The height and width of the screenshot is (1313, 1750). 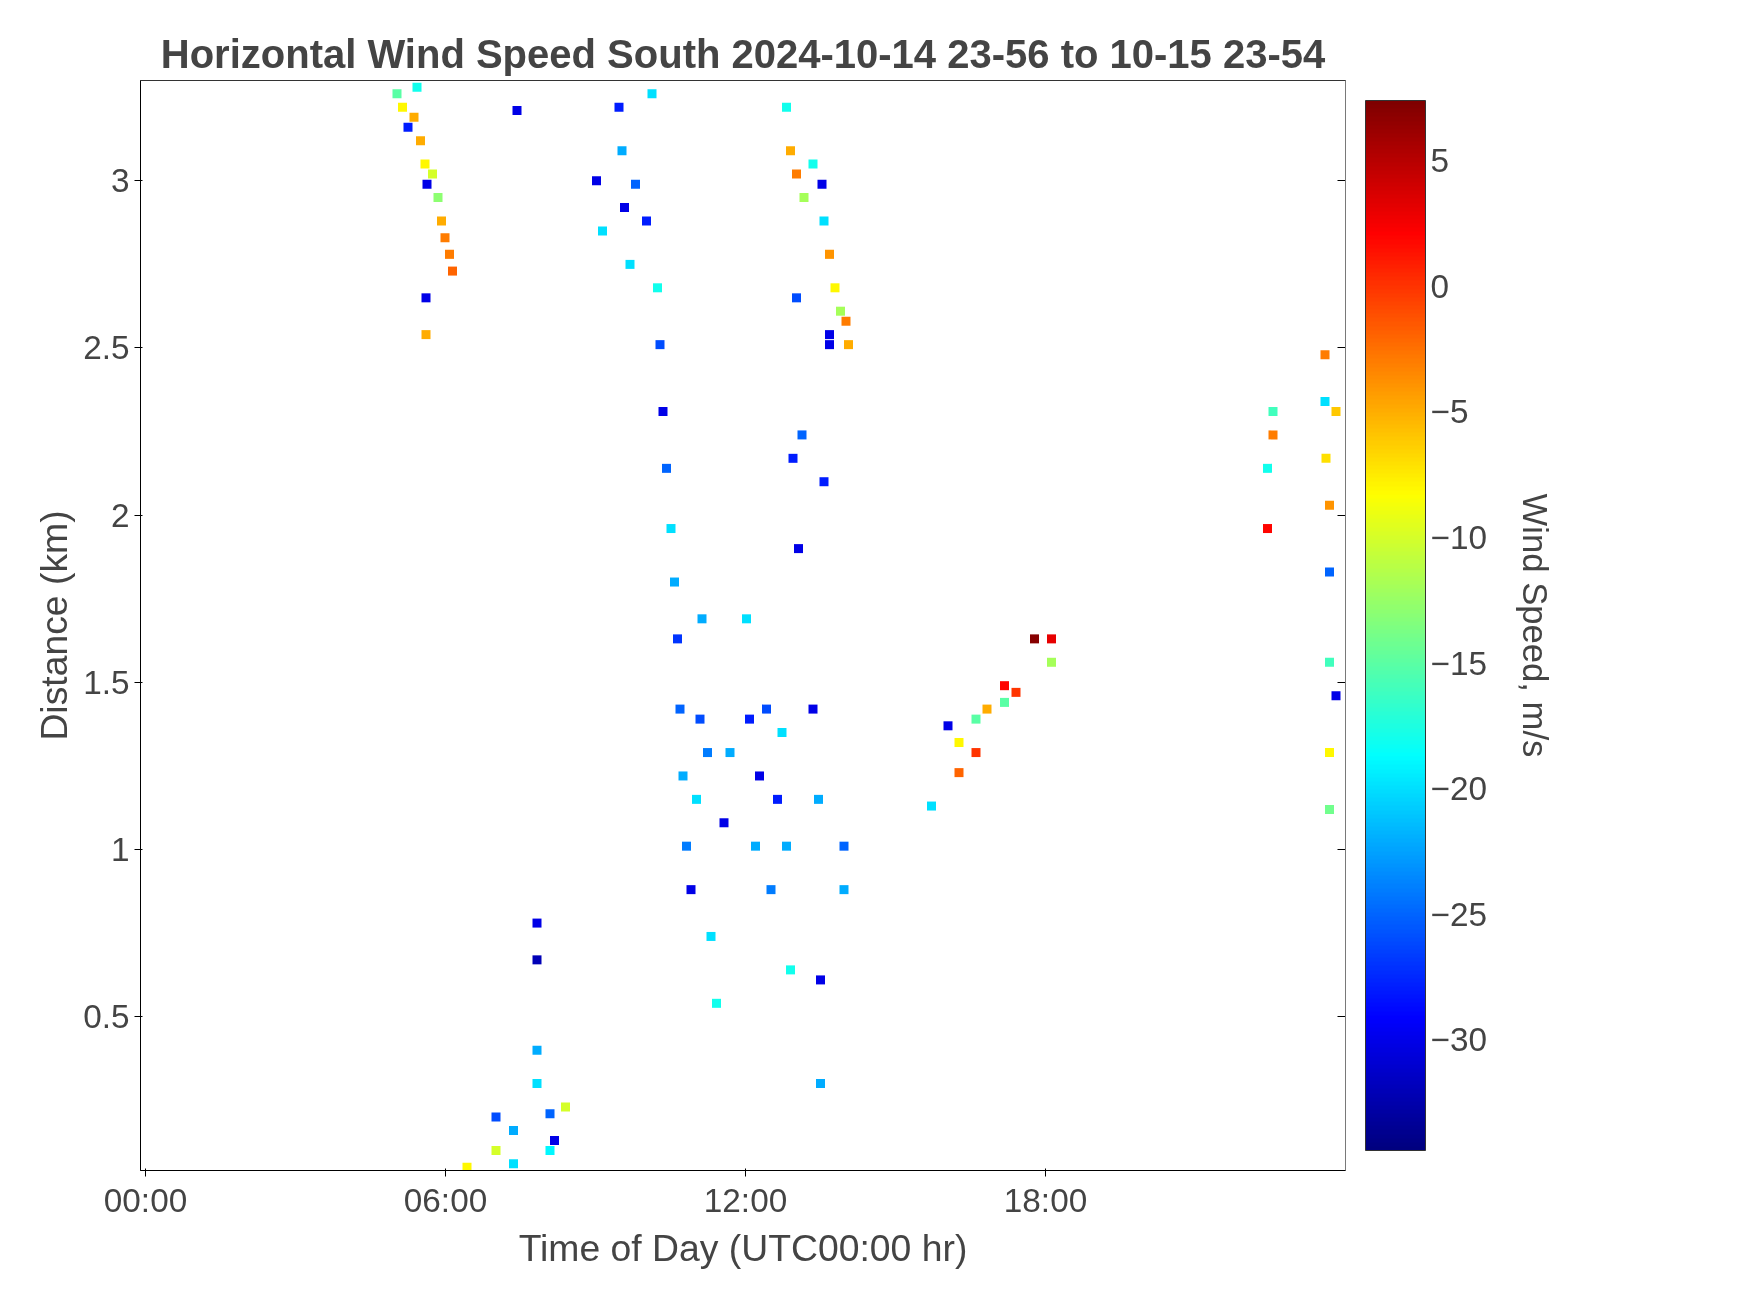 I want to click on color-bar-label: 5, so click(x=1440, y=161).